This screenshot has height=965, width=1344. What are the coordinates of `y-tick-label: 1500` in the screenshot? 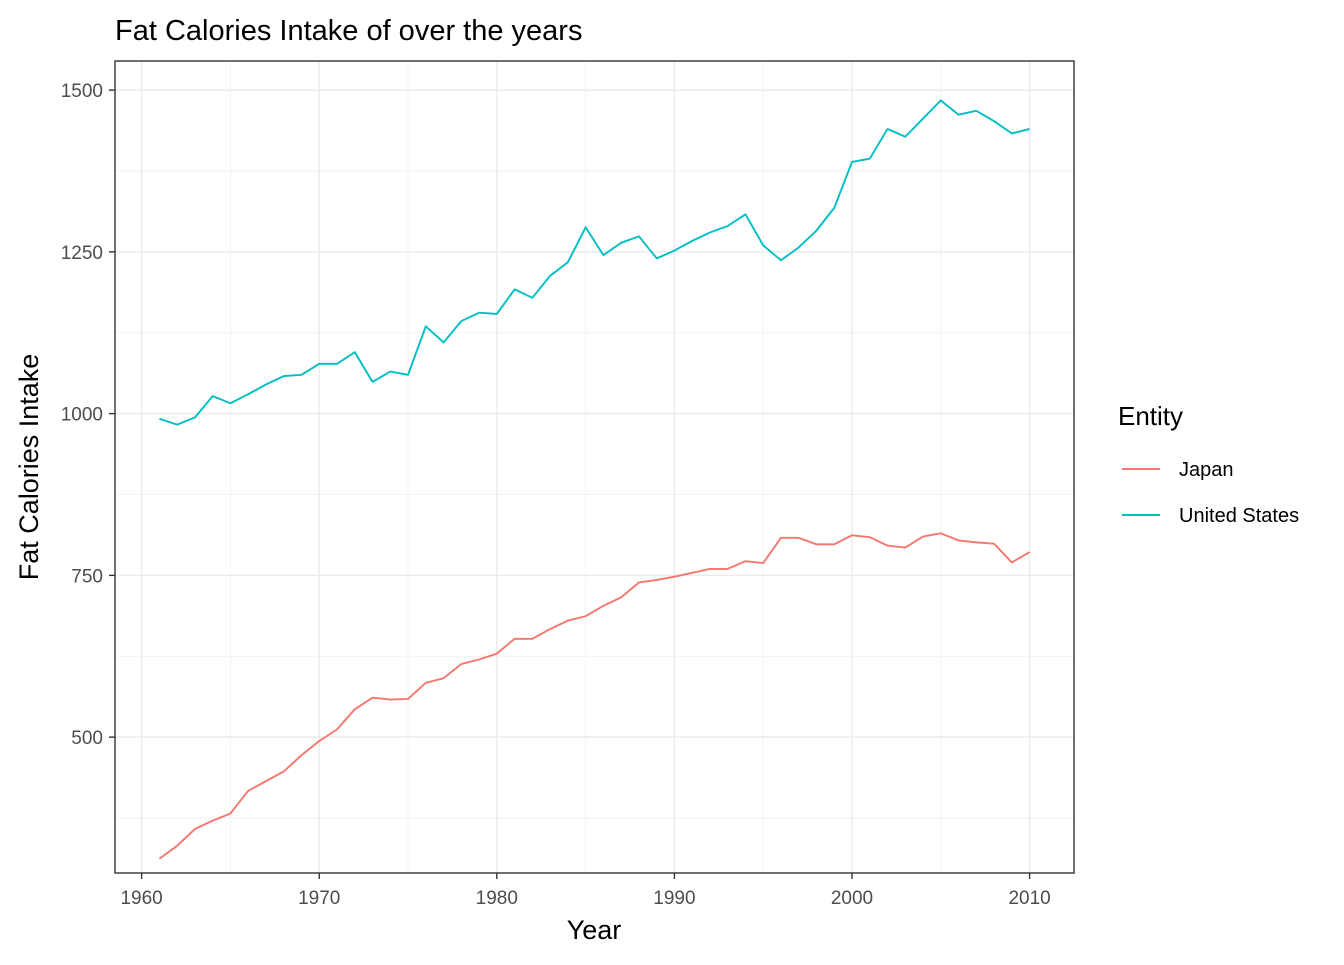 It's located at (82, 91).